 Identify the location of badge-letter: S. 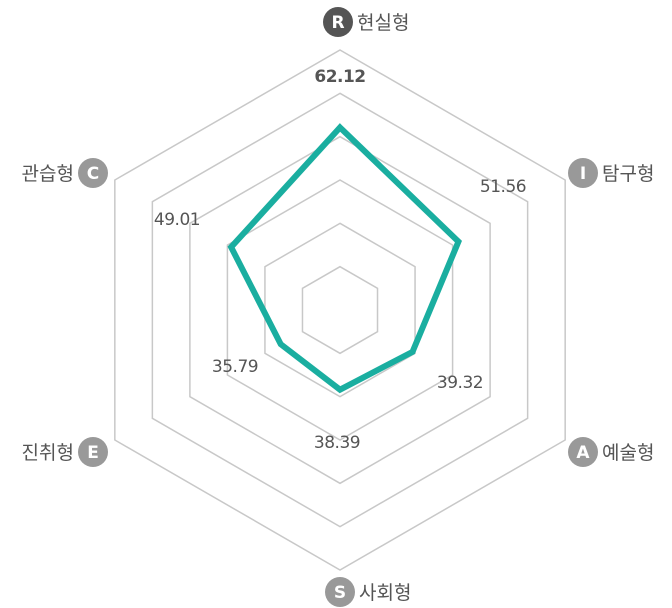
(340, 593).